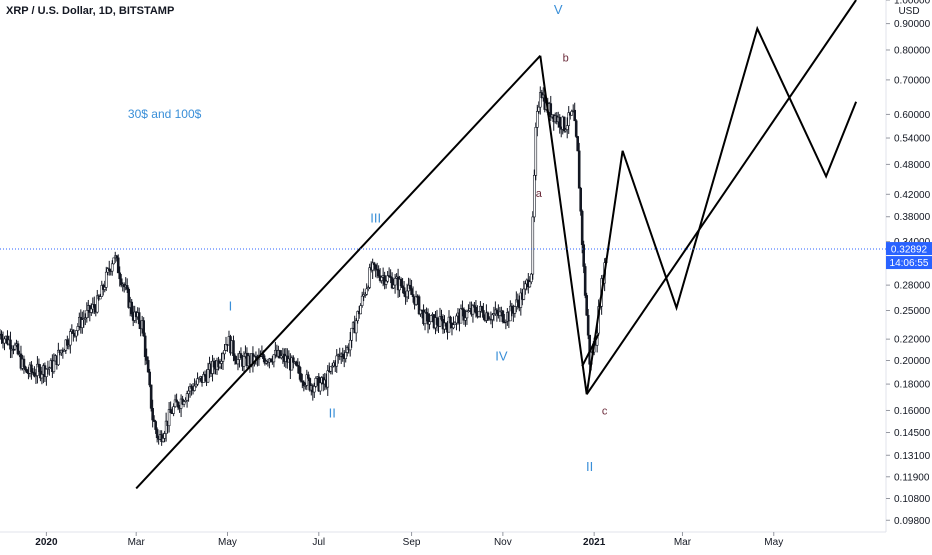 This screenshot has width=932, height=555. I want to click on price-tick-label: 0.60000, so click(912, 115).